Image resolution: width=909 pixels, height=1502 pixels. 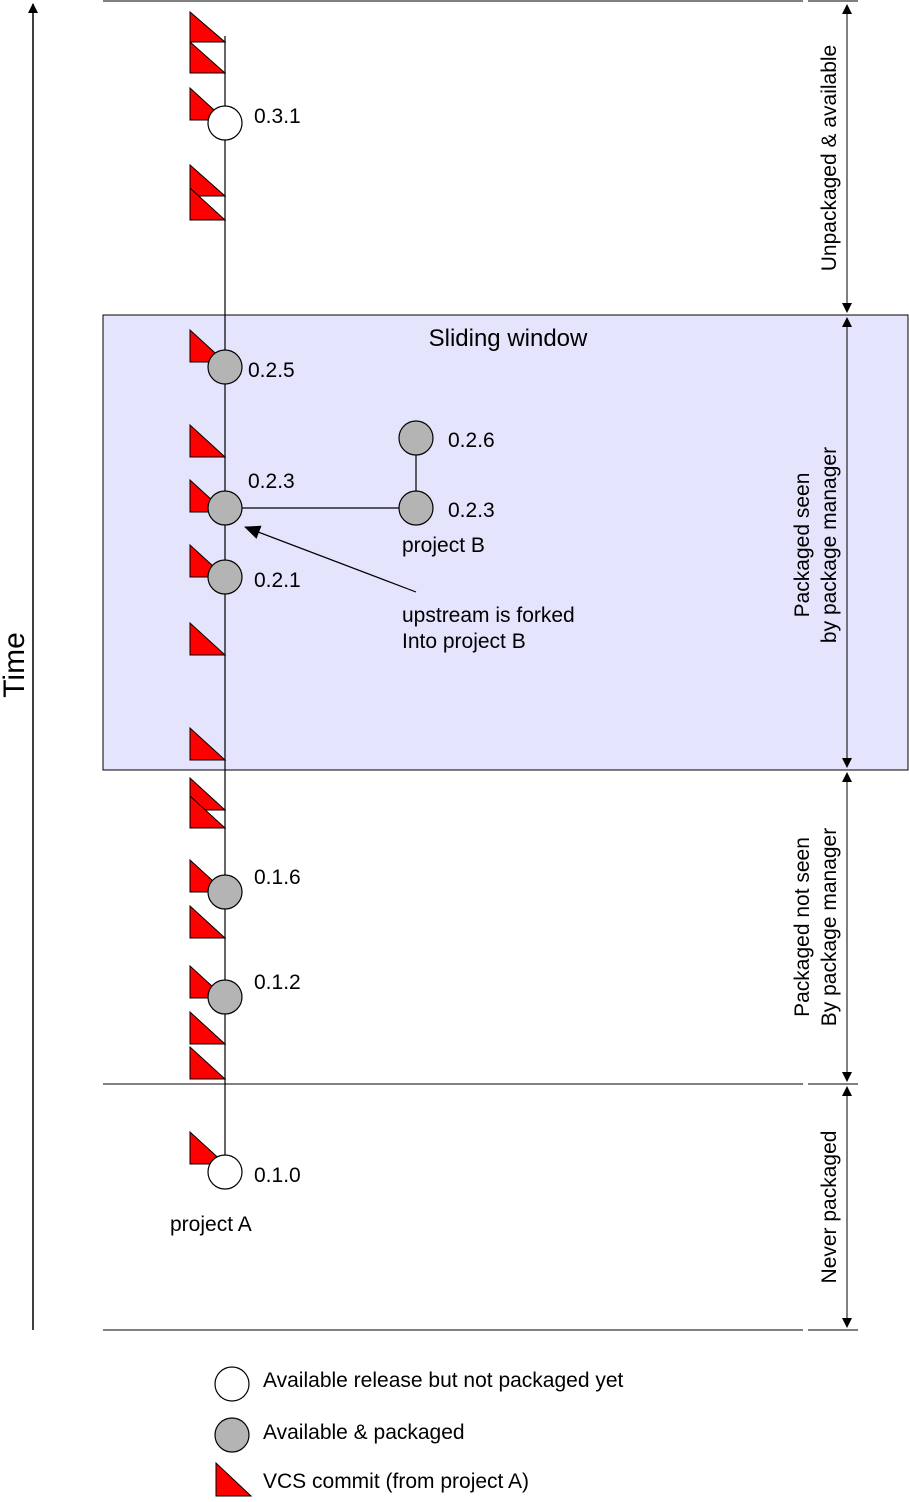 What do you see at coordinates (277, 877) in the screenshot?
I see `release-label: 0.1.6` at bounding box center [277, 877].